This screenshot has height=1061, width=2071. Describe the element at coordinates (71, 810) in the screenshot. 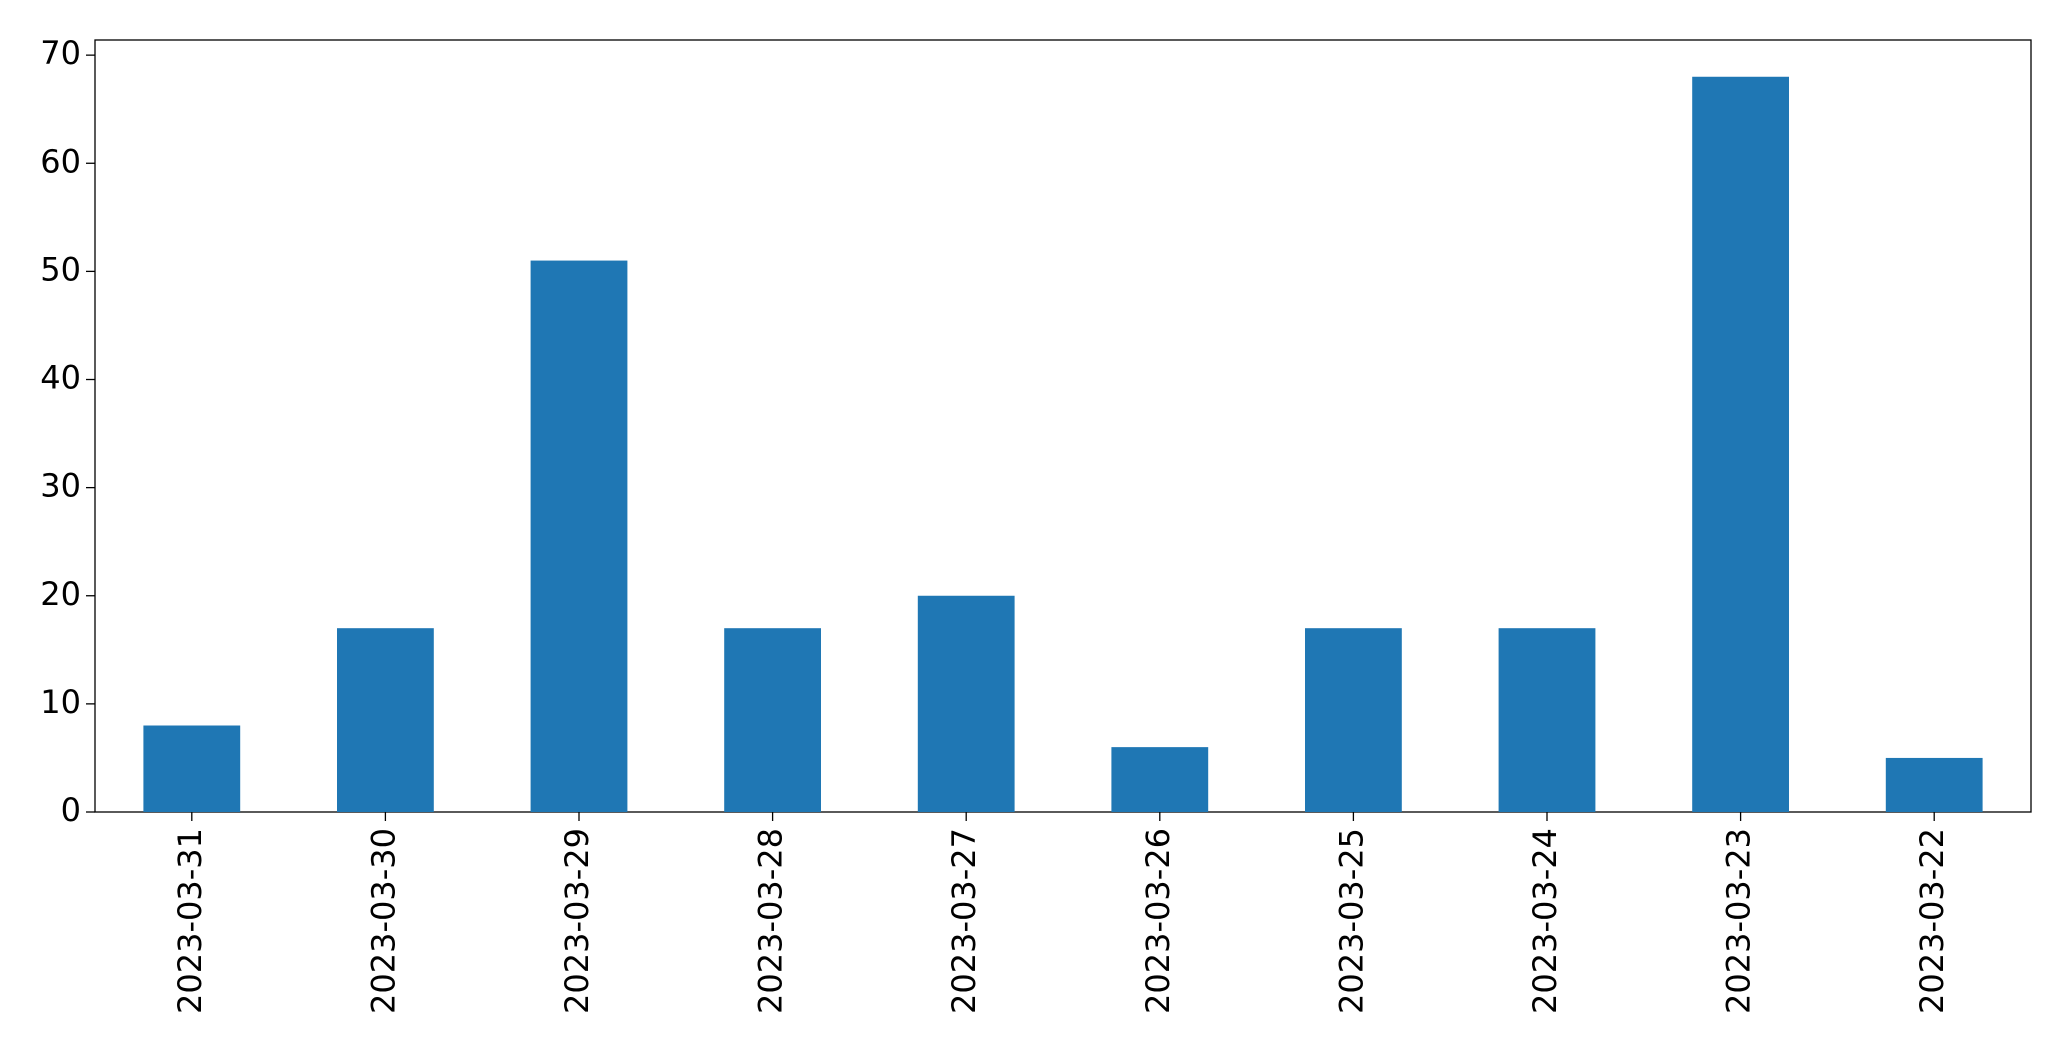

I see `y-tick-label: 0` at that location.